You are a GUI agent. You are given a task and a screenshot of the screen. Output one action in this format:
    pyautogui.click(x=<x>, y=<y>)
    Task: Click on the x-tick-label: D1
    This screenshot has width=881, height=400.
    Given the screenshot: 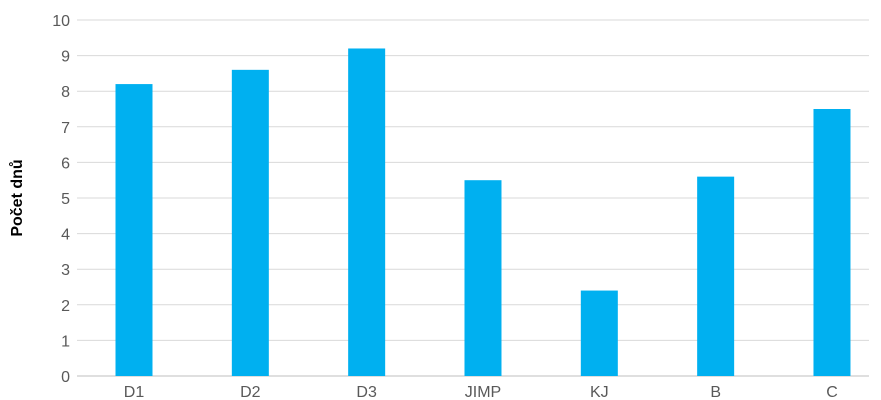 What is the action you would take?
    pyautogui.click(x=134, y=392)
    